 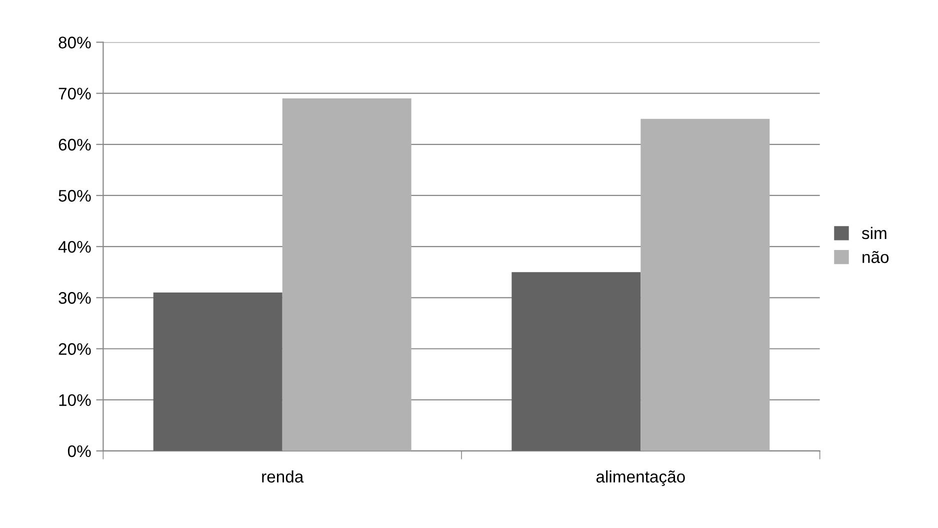 What do you see at coordinates (875, 257) in the screenshot?
I see `legend-label: não` at bounding box center [875, 257].